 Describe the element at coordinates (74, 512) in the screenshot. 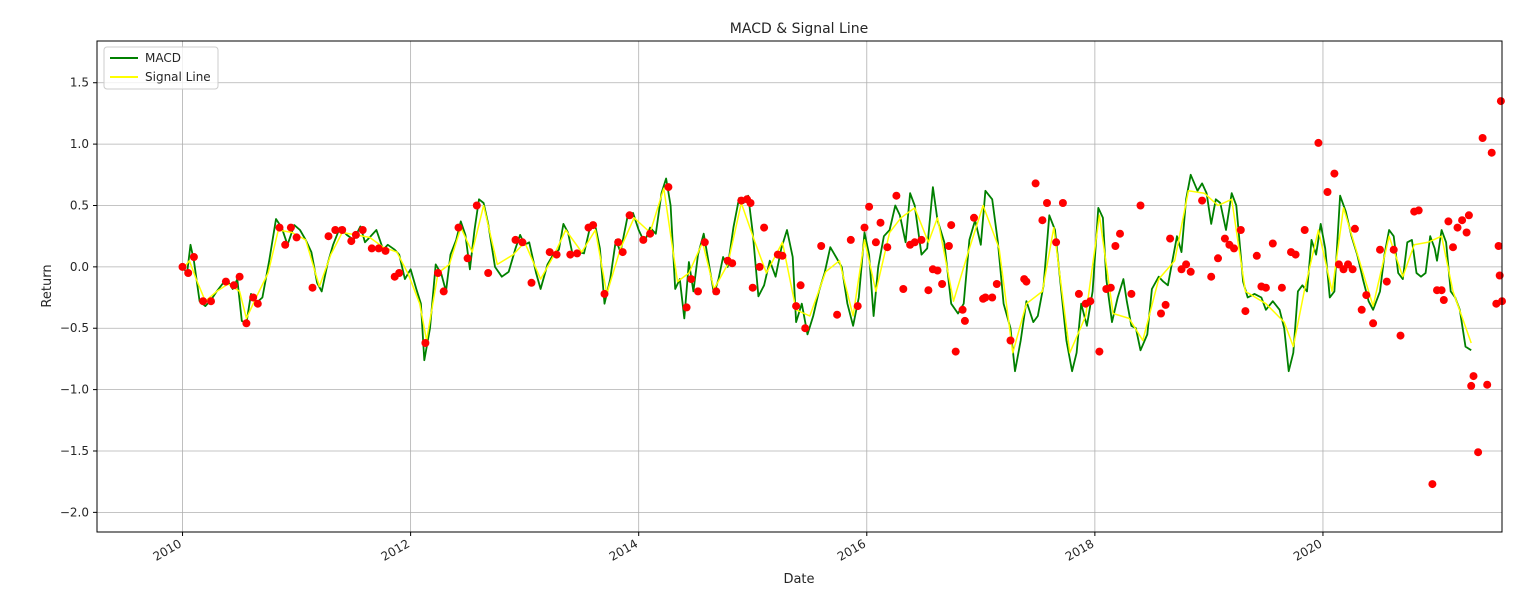

I see `y-tick-label: −2.0` at that location.